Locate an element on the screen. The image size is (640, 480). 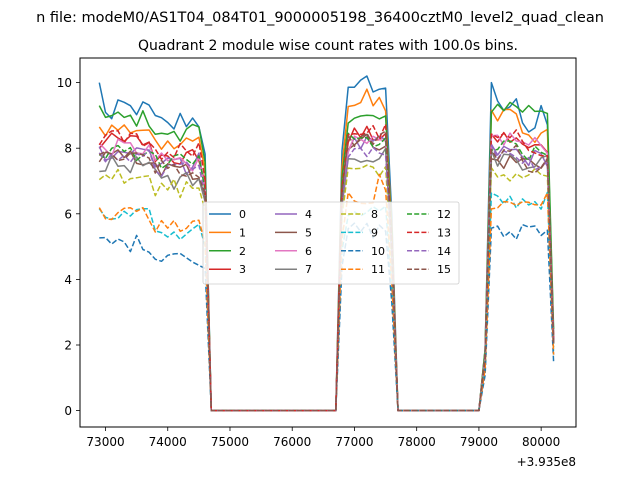
legend-label-14: 14 is located at coordinates (444, 251).